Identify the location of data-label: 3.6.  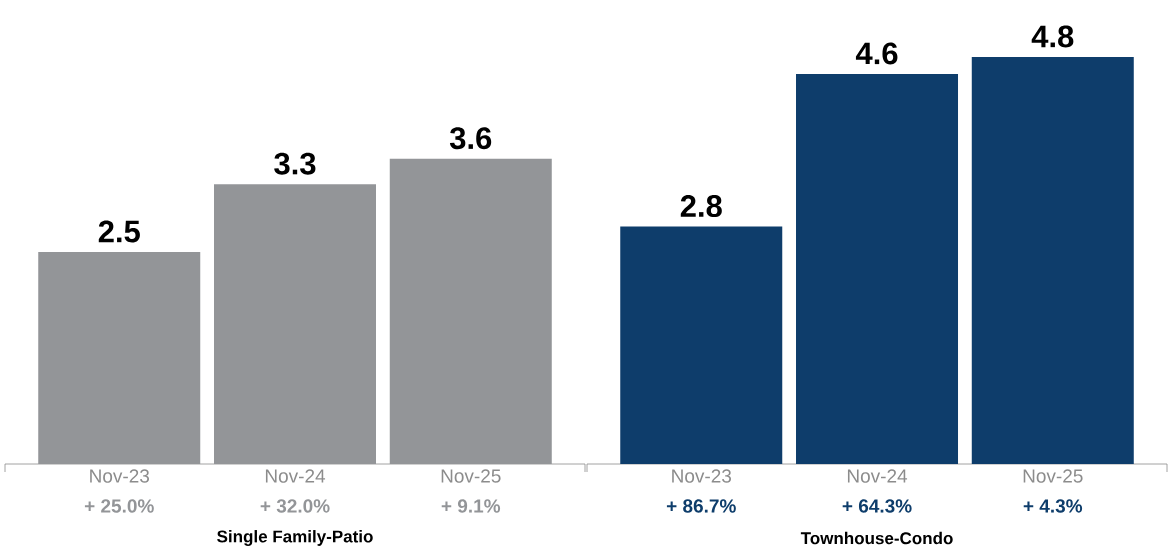
(470, 138).